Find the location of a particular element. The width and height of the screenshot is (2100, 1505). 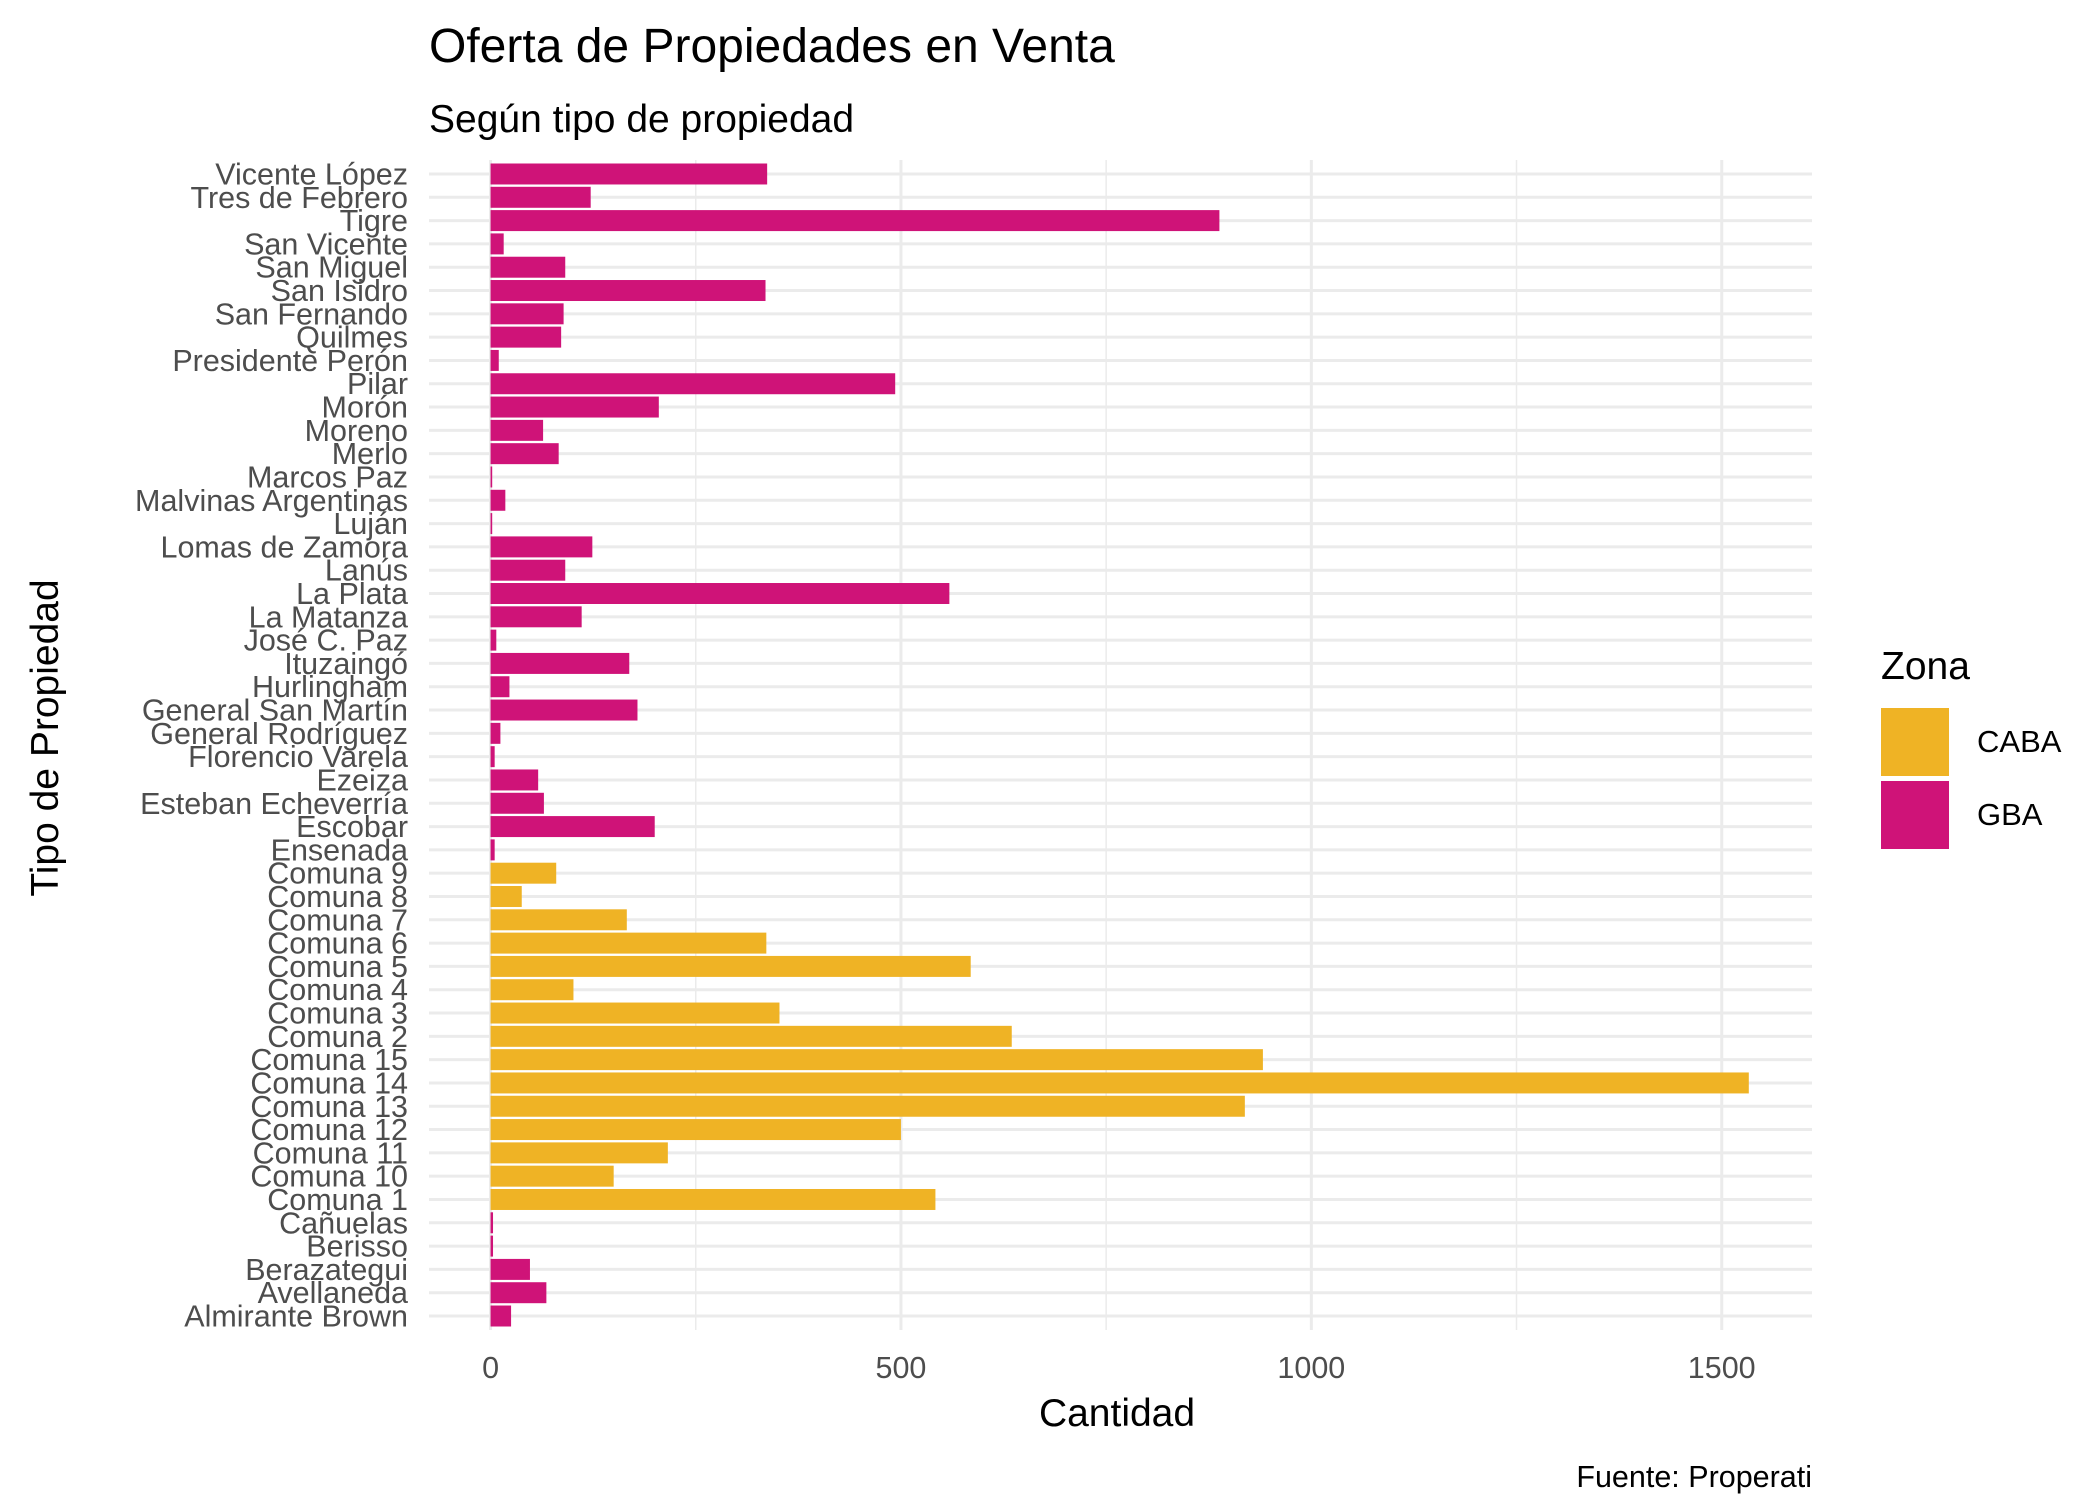

category-label: Comuna 8 is located at coordinates (337, 897).